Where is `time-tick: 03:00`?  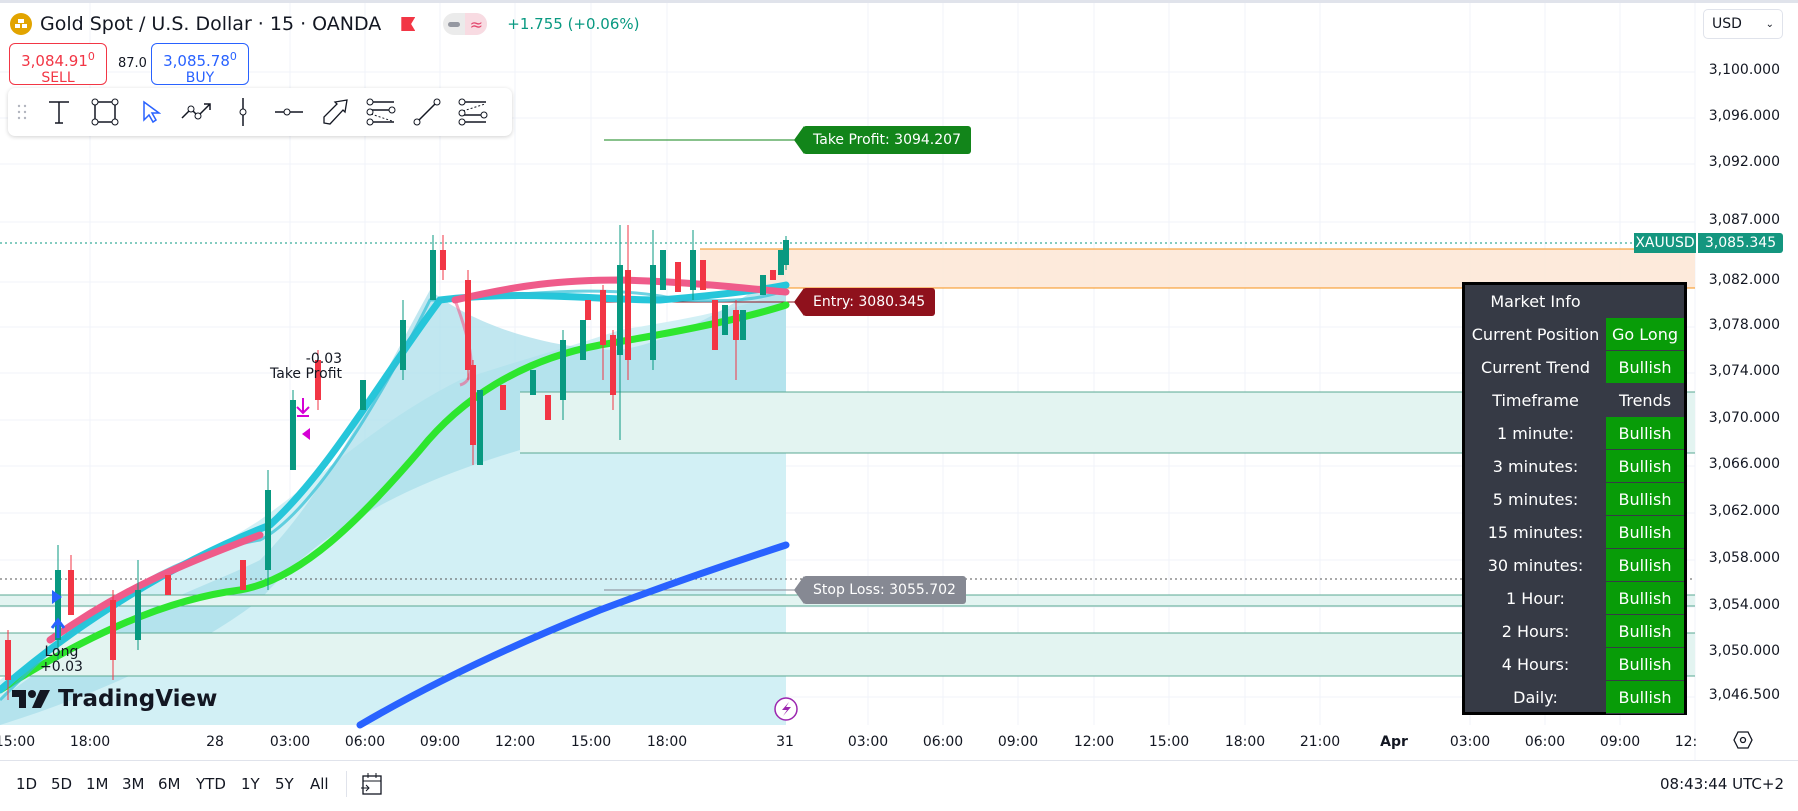 time-tick: 03:00 is located at coordinates (868, 742).